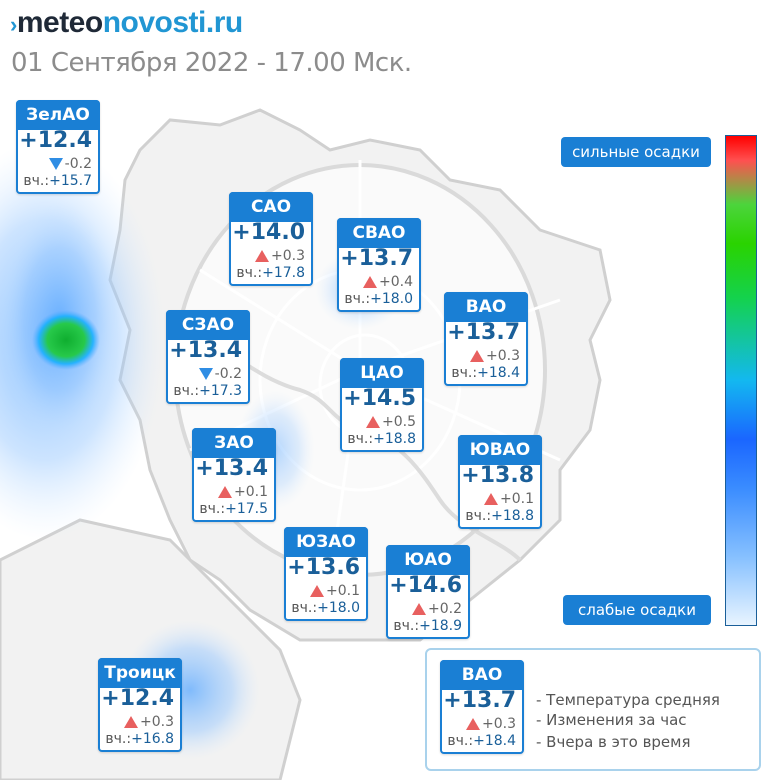 This screenshot has height=780, width=780. I want to click on card-hourly-change: +0.4, so click(388, 282).